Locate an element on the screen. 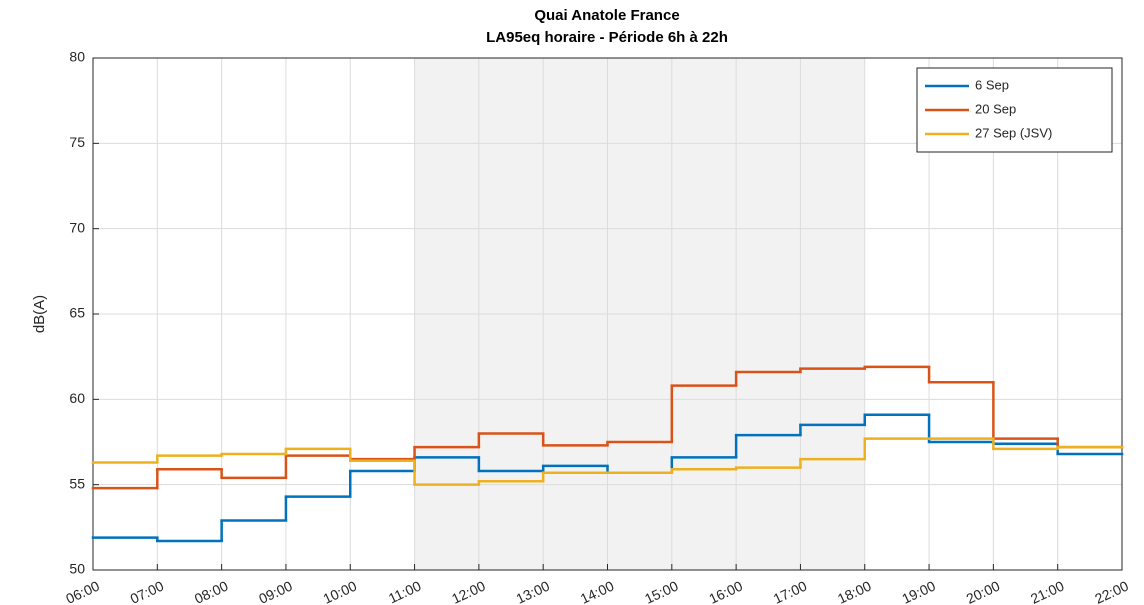 The image size is (1144, 605). x-tick-label: 15:00 is located at coordinates (661, 591).